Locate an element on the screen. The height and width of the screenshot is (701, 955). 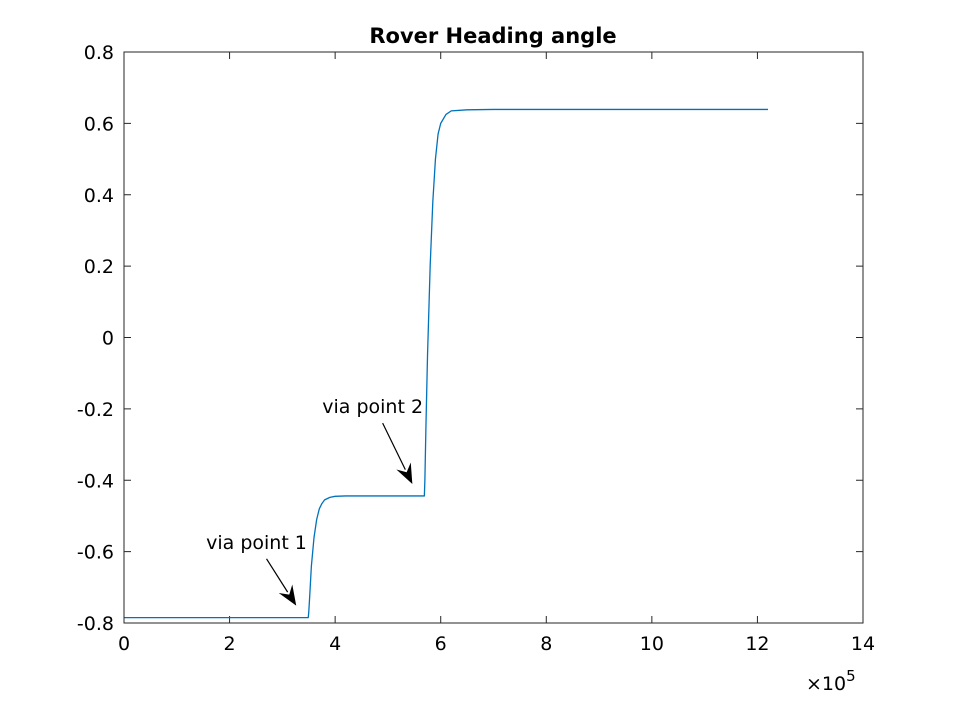
x-tick-label: 4 is located at coordinates (335, 644).